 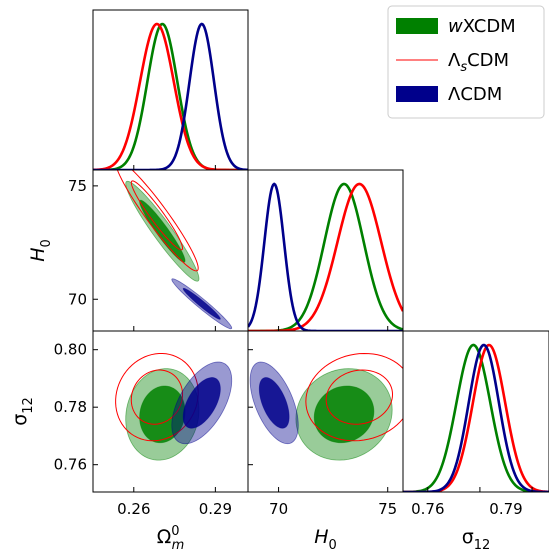 What do you see at coordinates (427, 509) in the screenshot?
I see `xtick-label-sigma12: 0.76` at bounding box center [427, 509].